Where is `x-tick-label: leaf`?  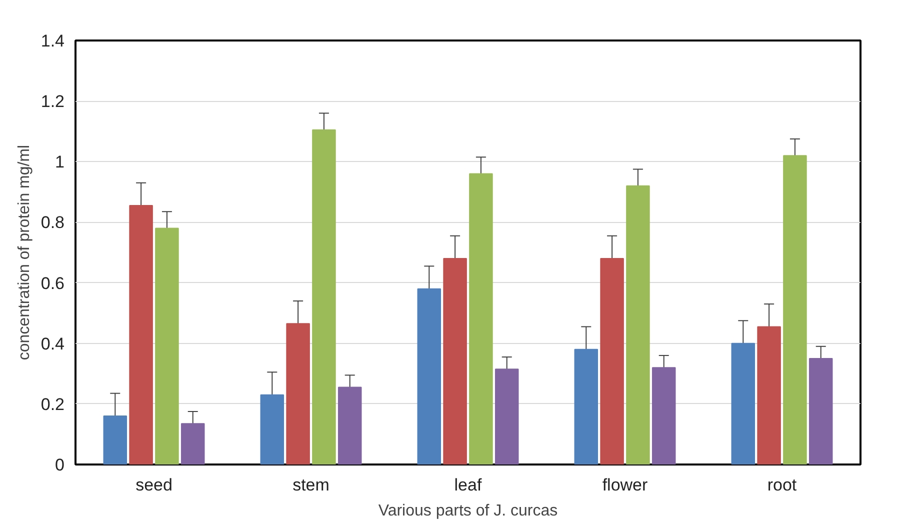
x-tick-label: leaf is located at coordinates (468, 485).